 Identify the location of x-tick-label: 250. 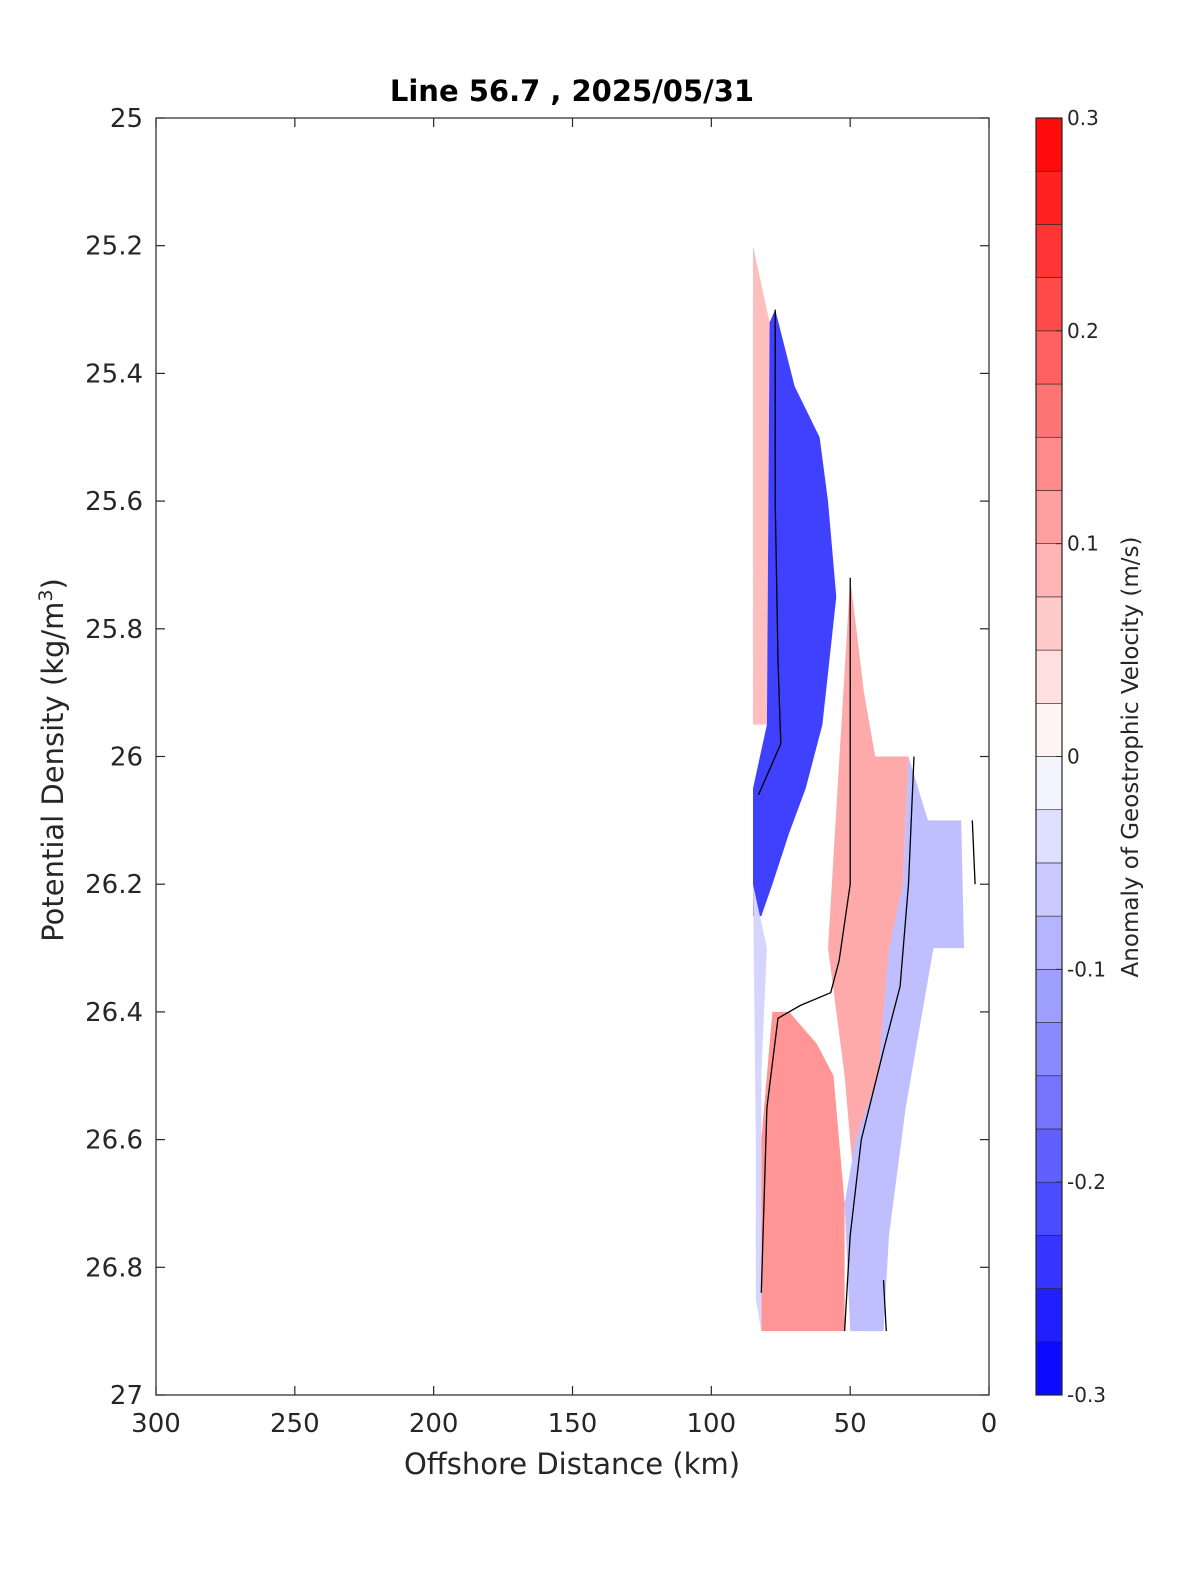
(295, 1424).